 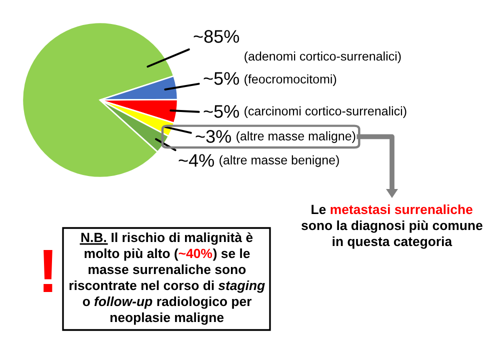 What do you see at coordinates (86, 302) in the screenshot?
I see `text: o` at bounding box center [86, 302].